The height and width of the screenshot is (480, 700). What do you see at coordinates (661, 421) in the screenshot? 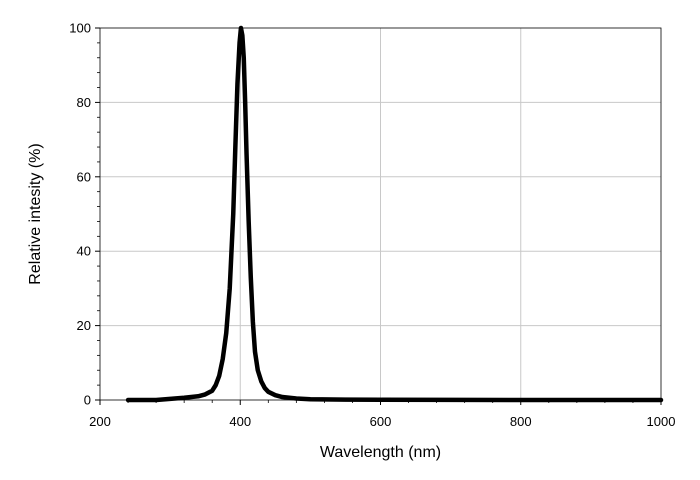
I see `x-tick-label: 1000` at bounding box center [661, 421].